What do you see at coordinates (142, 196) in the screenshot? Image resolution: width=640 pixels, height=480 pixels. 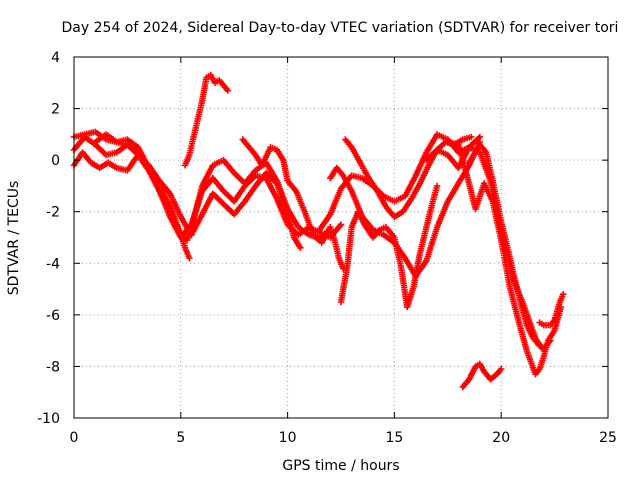 I see `series-track-d` at bounding box center [142, 196].